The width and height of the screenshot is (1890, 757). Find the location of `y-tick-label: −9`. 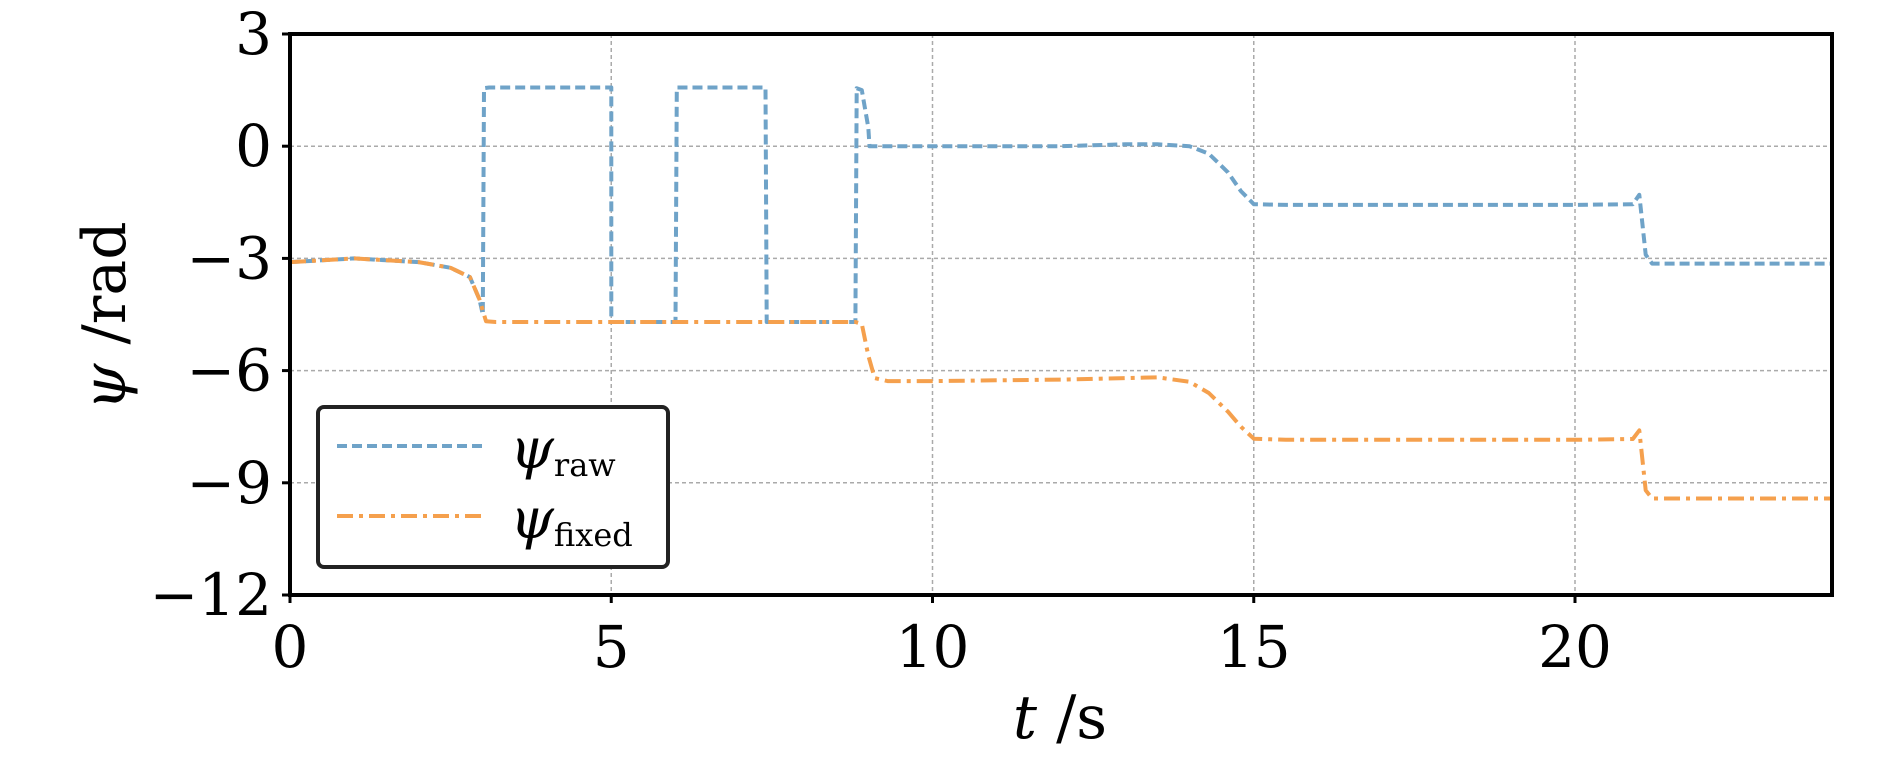

y-tick-label: −9 is located at coordinates (230, 483).